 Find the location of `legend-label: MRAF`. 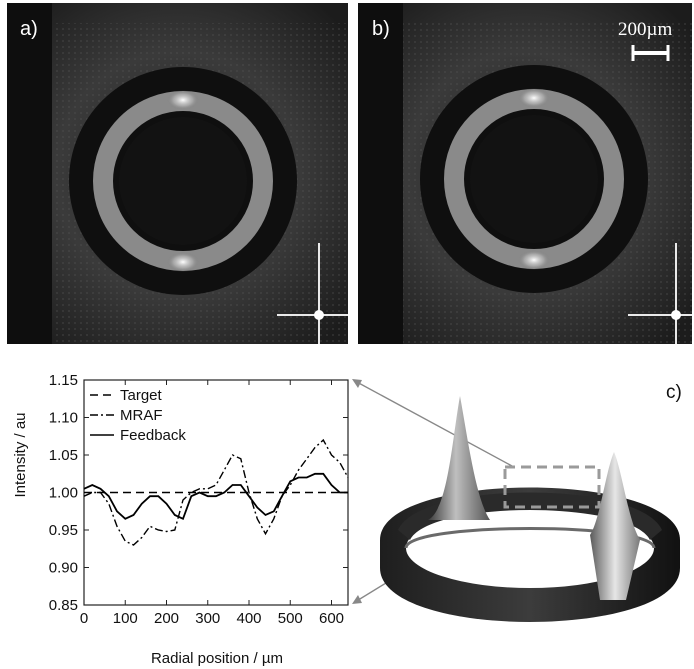

legend-label: MRAF is located at coordinates (141, 415).